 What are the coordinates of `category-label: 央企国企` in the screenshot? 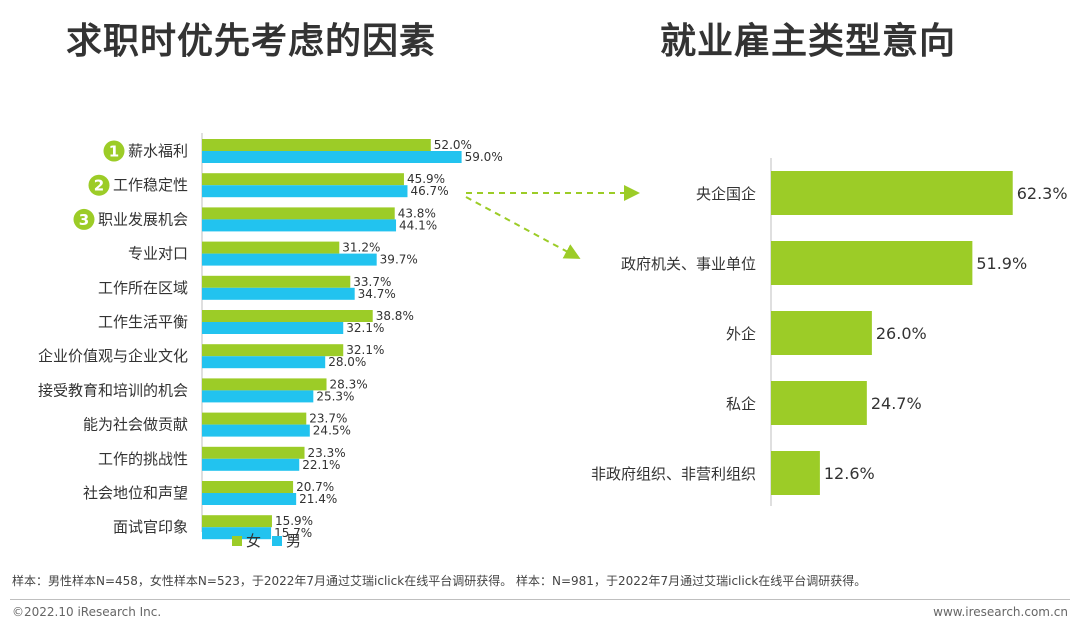 It's located at (726, 194).